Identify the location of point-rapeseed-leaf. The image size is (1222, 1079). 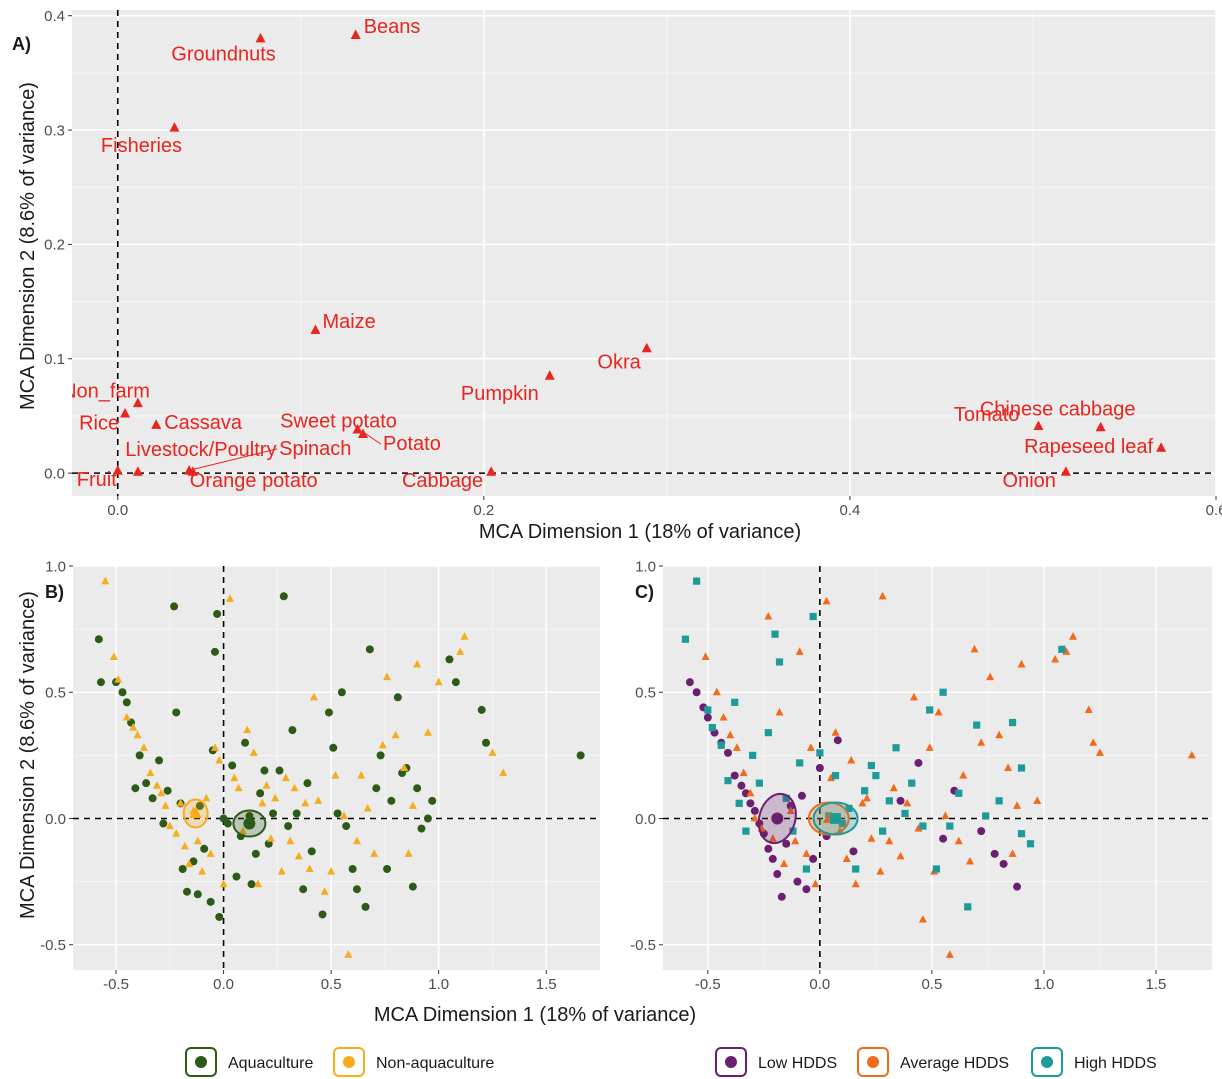
(1161, 447).